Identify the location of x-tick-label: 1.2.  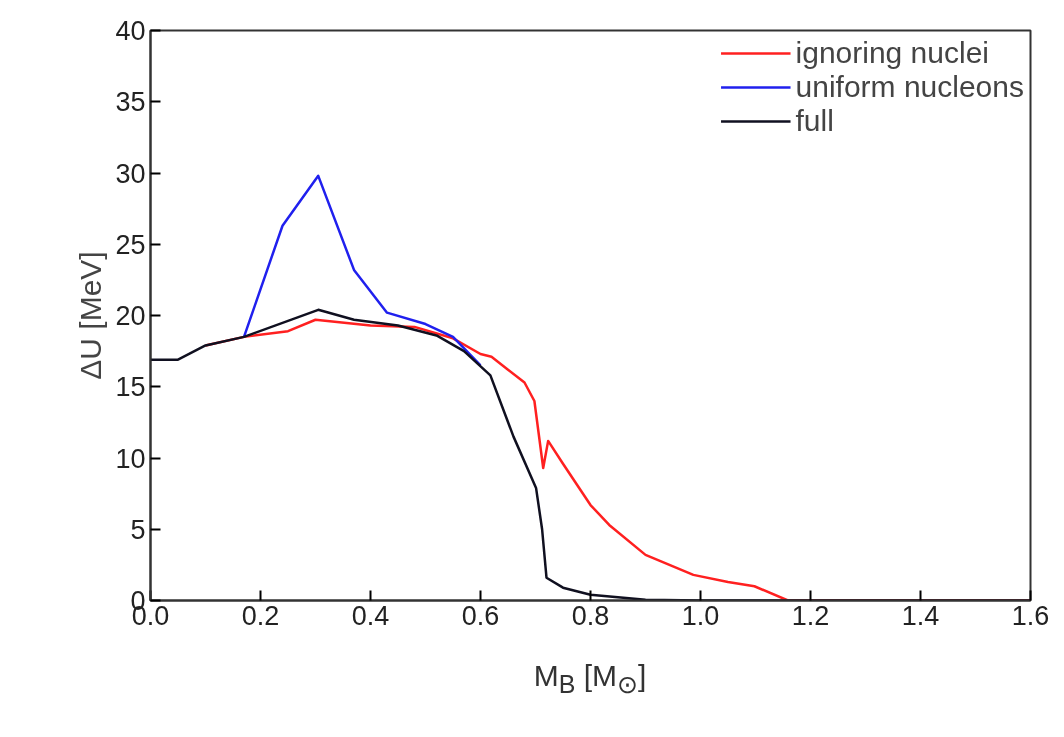
(810, 615).